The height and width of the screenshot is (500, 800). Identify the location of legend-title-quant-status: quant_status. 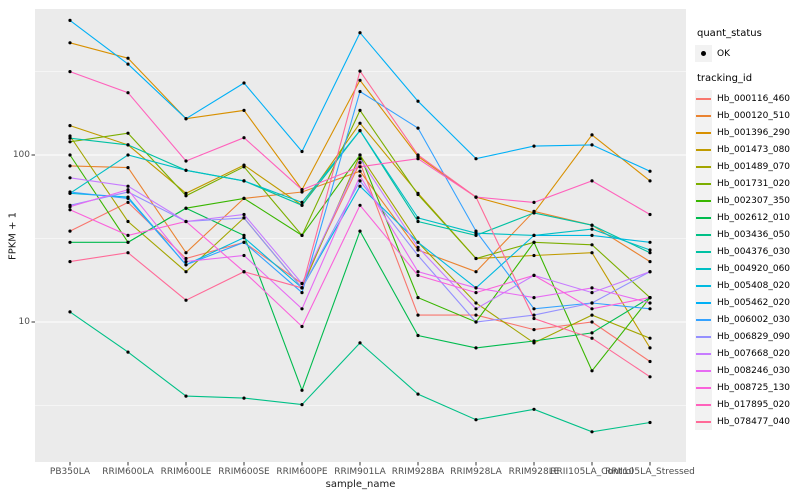
(729, 33).